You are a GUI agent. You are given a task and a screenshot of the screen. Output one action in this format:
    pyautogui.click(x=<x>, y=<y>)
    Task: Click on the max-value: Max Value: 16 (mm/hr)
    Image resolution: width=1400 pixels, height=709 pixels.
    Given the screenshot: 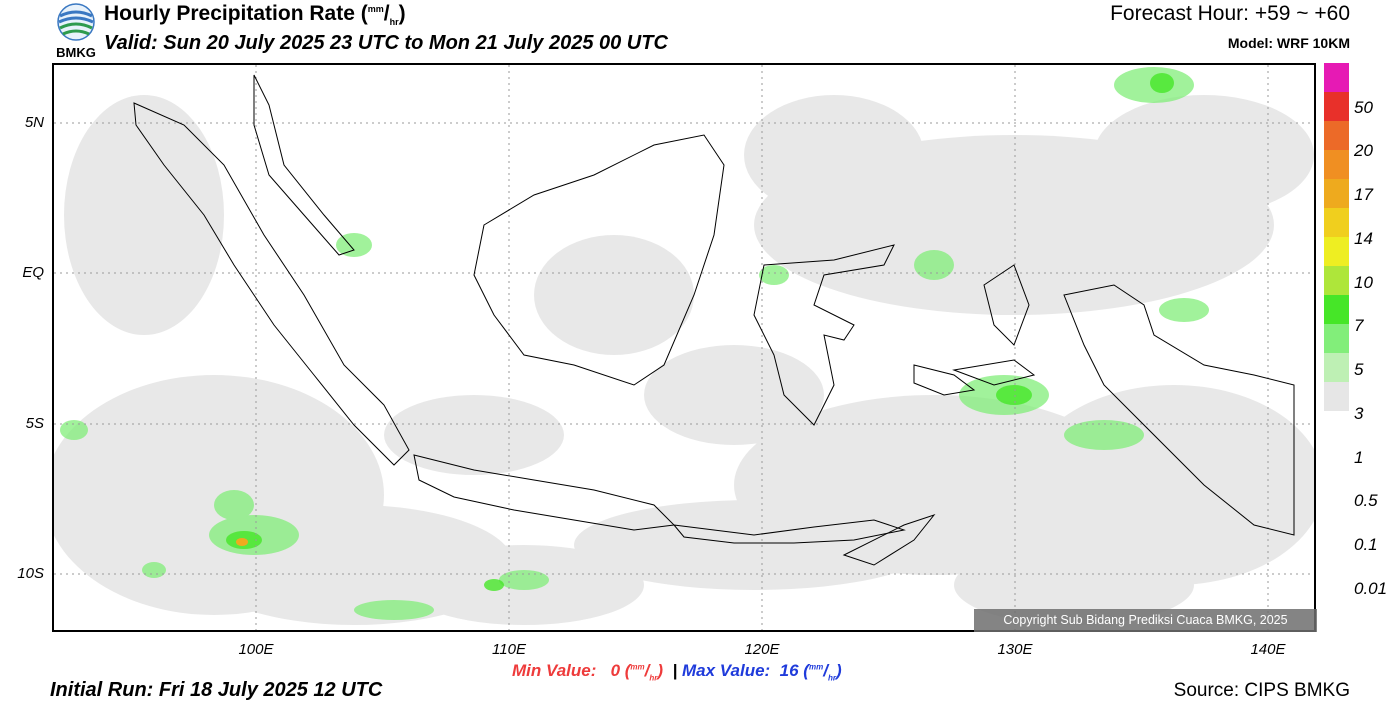 What is the action you would take?
    pyautogui.click(x=762, y=672)
    